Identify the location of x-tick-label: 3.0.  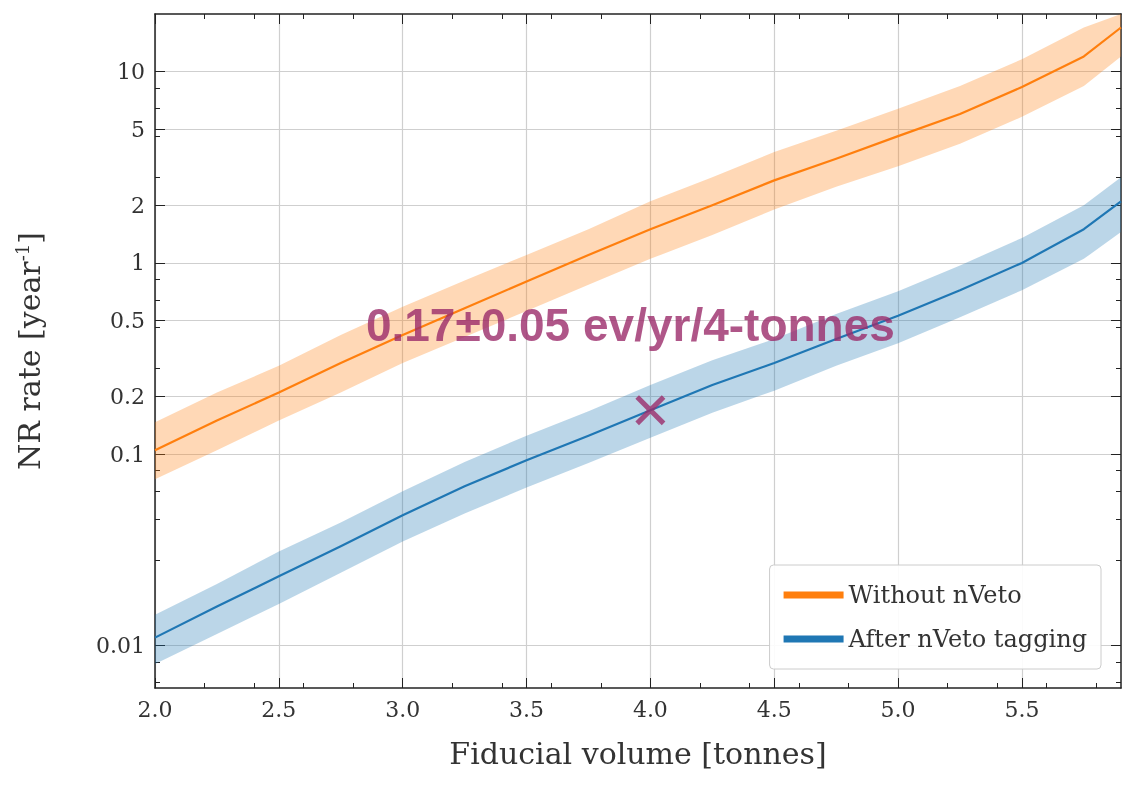
(403, 709).